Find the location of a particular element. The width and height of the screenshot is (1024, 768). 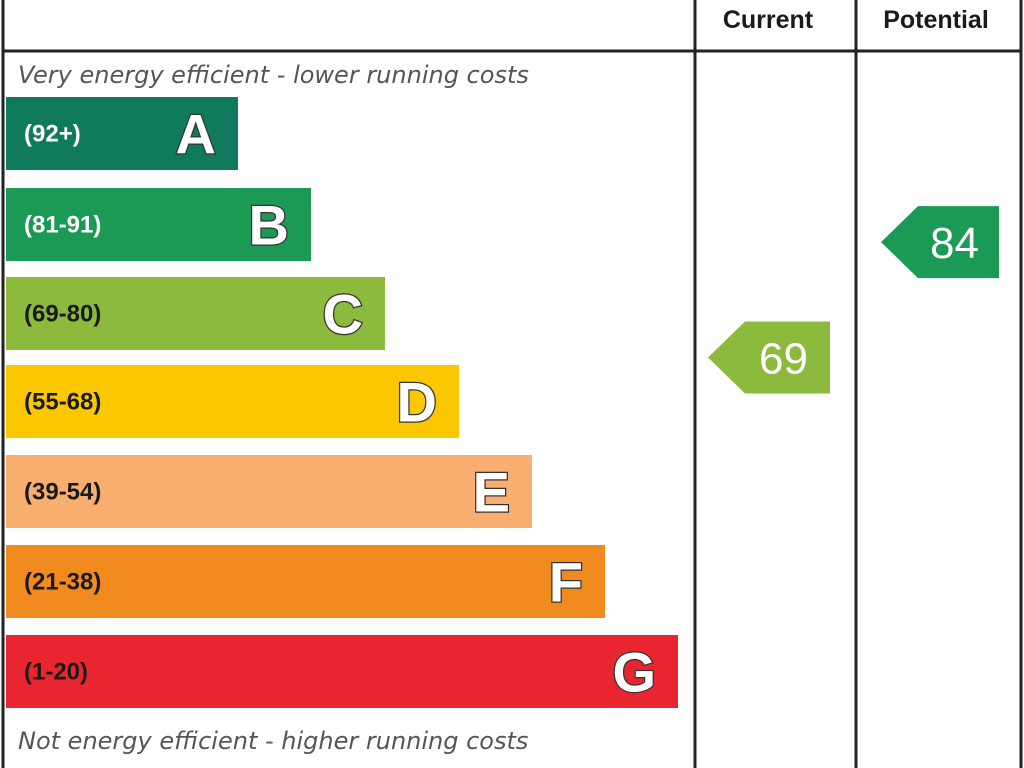

rating-arrow-current: 69 is located at coordinates (769, 357).